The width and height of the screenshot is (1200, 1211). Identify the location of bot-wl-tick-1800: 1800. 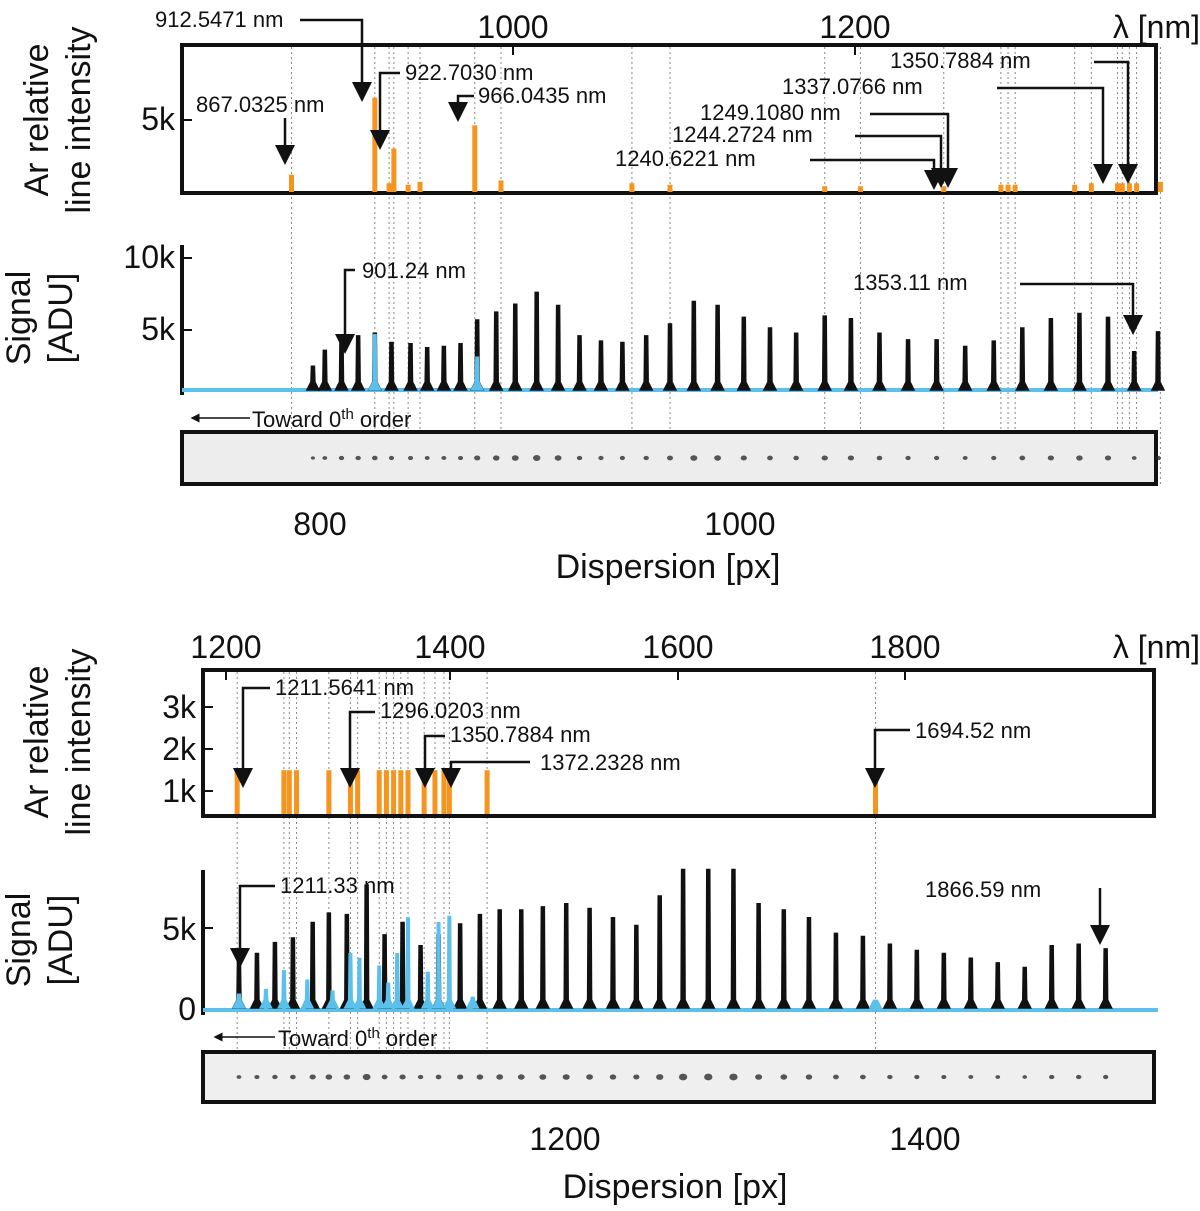
(904, 647).